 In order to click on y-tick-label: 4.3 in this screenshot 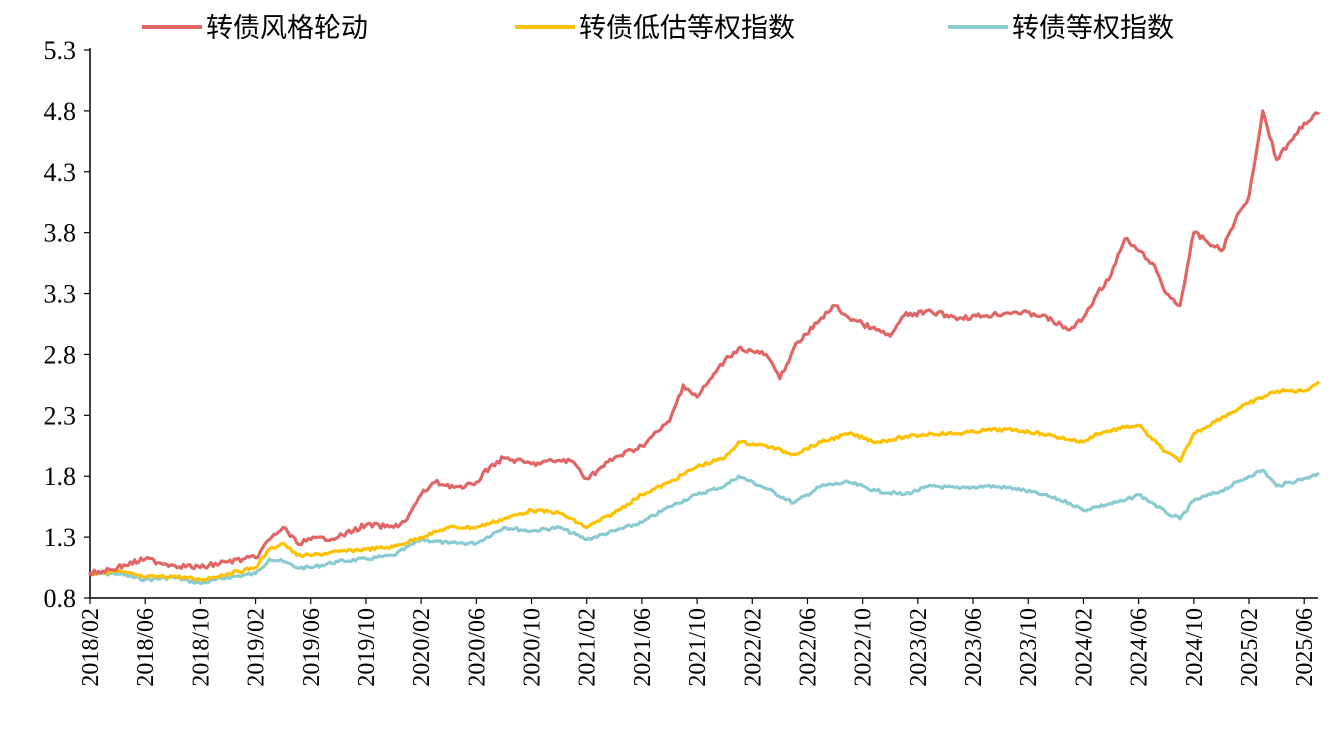, I will do `click(60, 172)`.